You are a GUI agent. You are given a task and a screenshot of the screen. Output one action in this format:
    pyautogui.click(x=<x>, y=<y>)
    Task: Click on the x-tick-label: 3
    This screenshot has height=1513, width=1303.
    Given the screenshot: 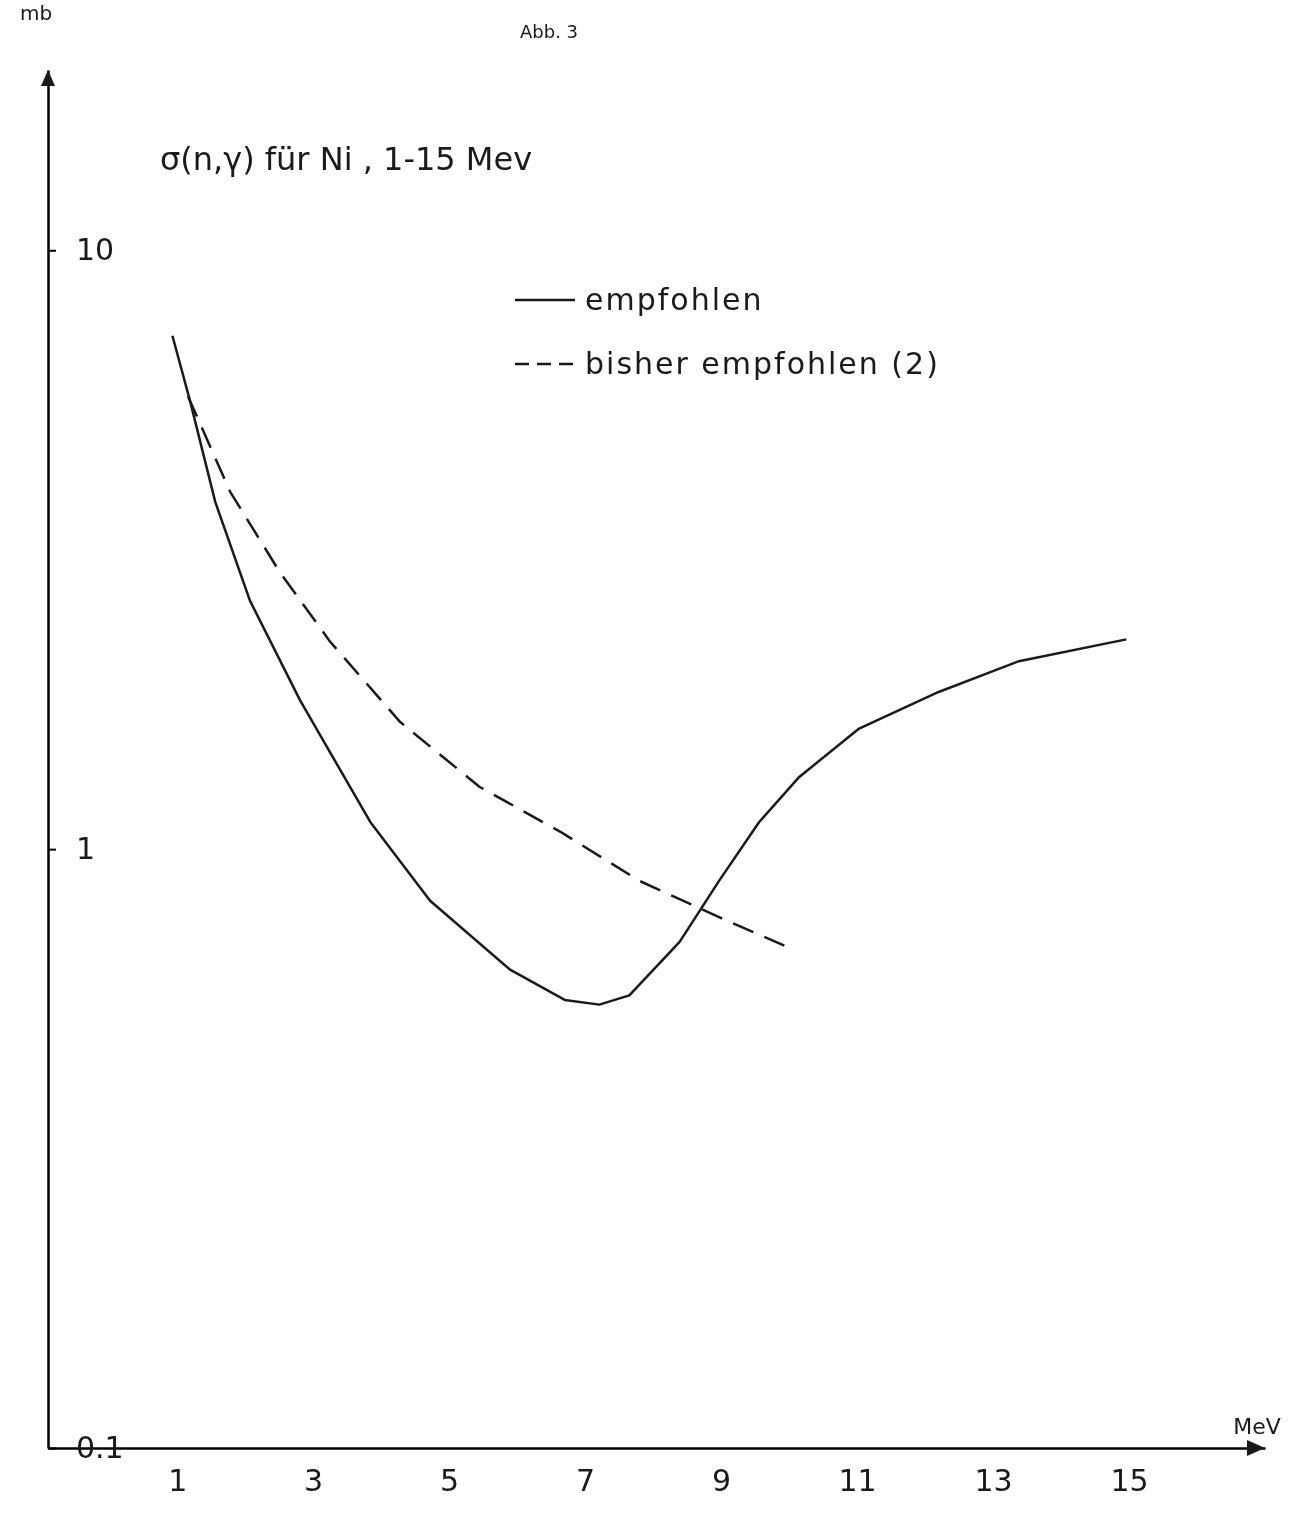 What is the action you would take?
    pyautogui.click(x=314, y=1481)
    